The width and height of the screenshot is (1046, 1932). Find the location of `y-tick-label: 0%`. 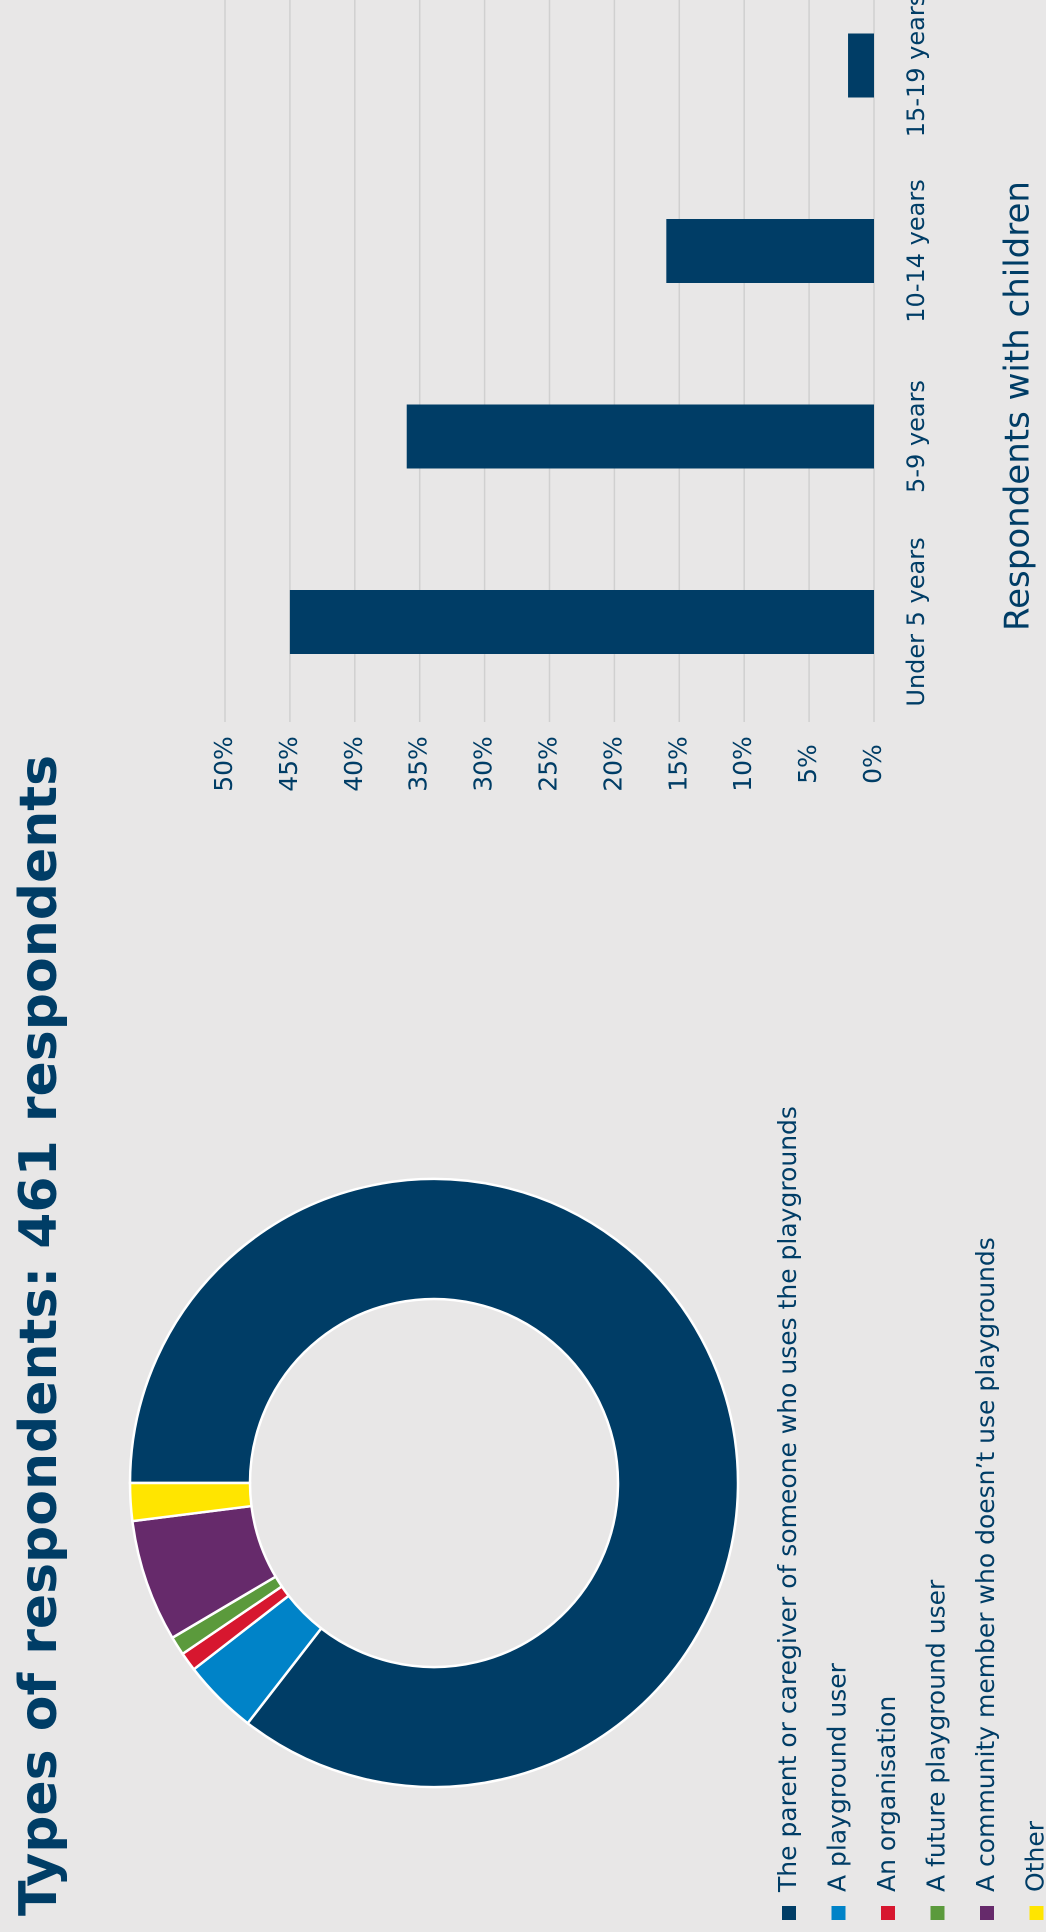

y-tick-label: 0% is located at coordinates (872, 764).